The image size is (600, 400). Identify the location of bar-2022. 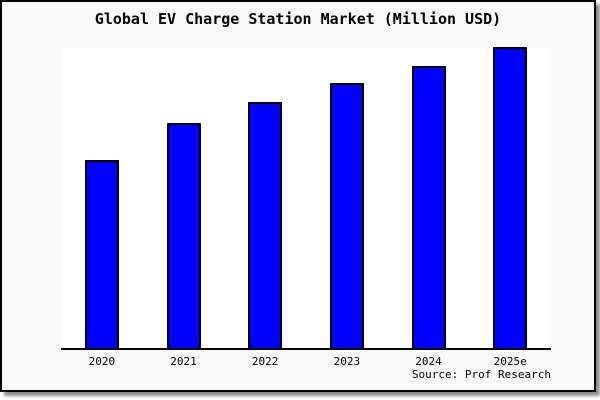
(265, 225).